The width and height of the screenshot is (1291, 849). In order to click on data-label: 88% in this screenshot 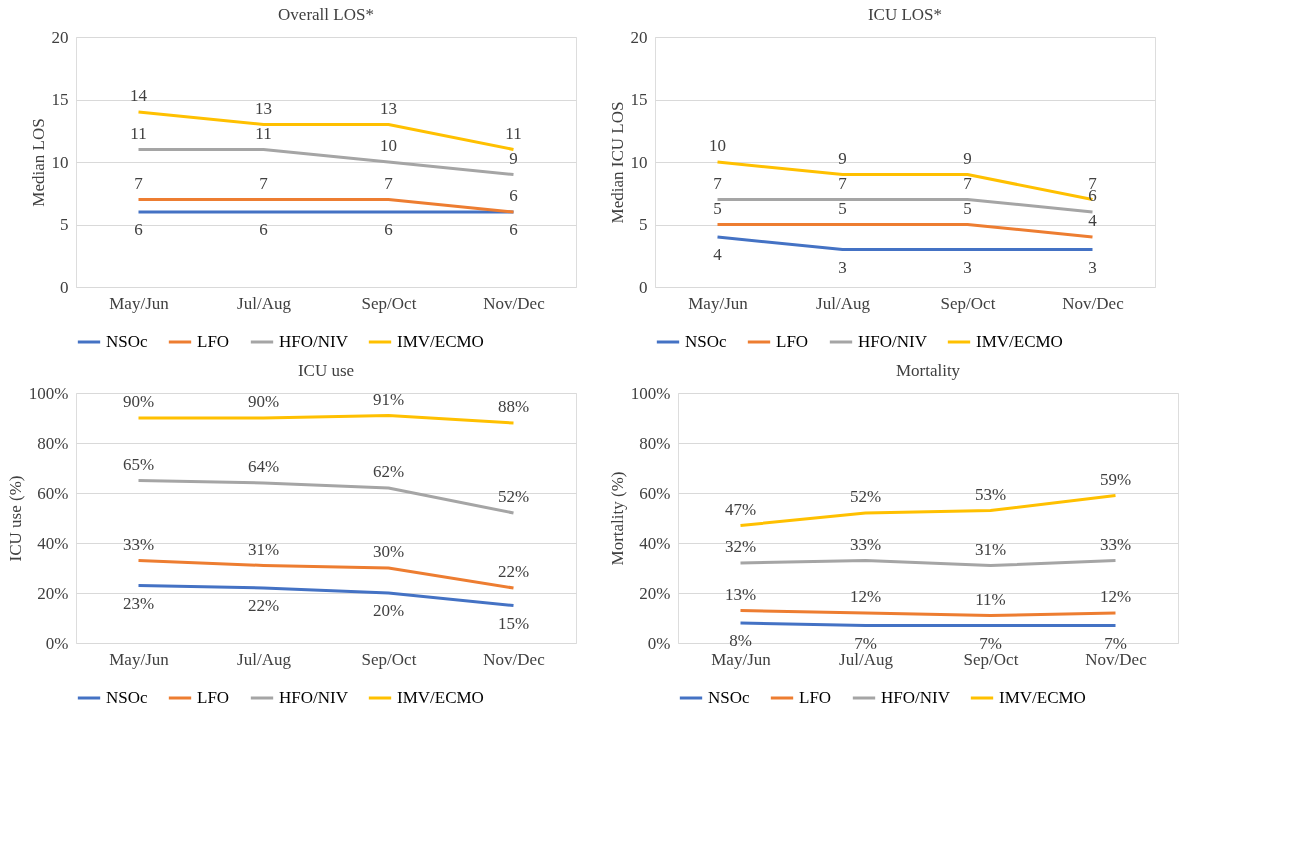, I will do `click(513, 406)`.